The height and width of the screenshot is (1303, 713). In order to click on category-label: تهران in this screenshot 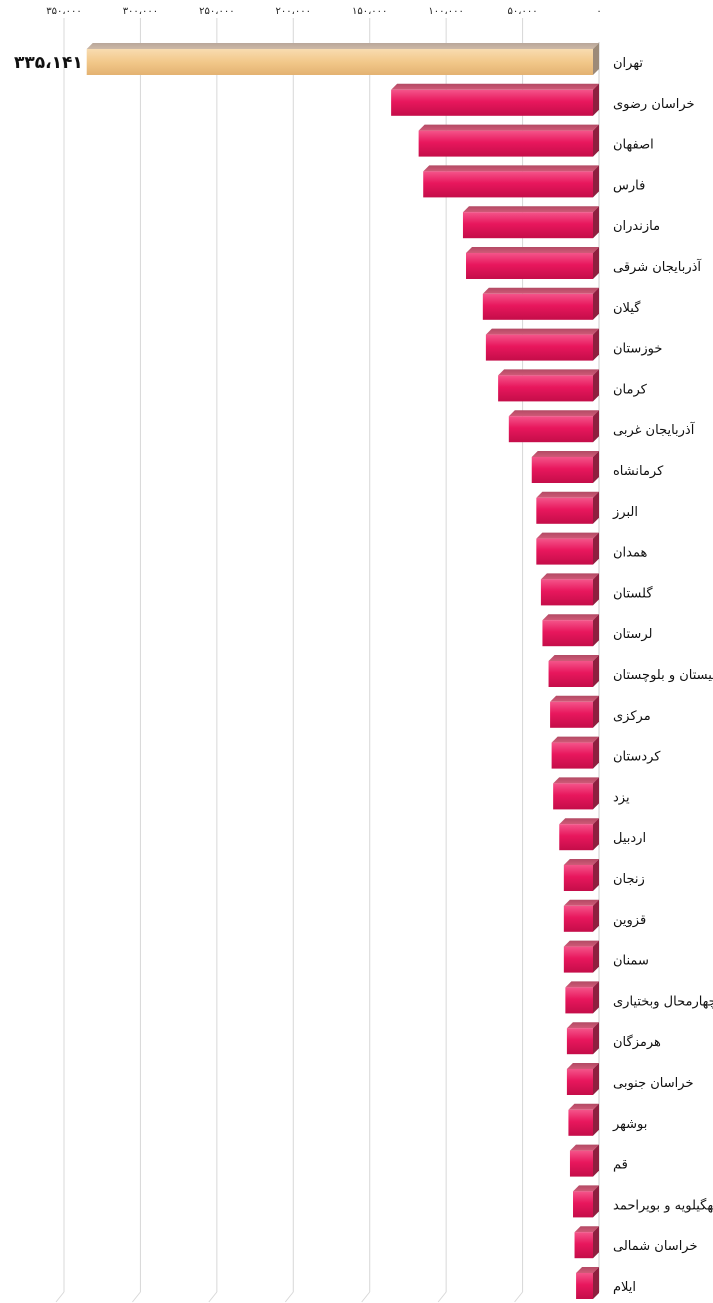, I will do `click(628, 63)`.